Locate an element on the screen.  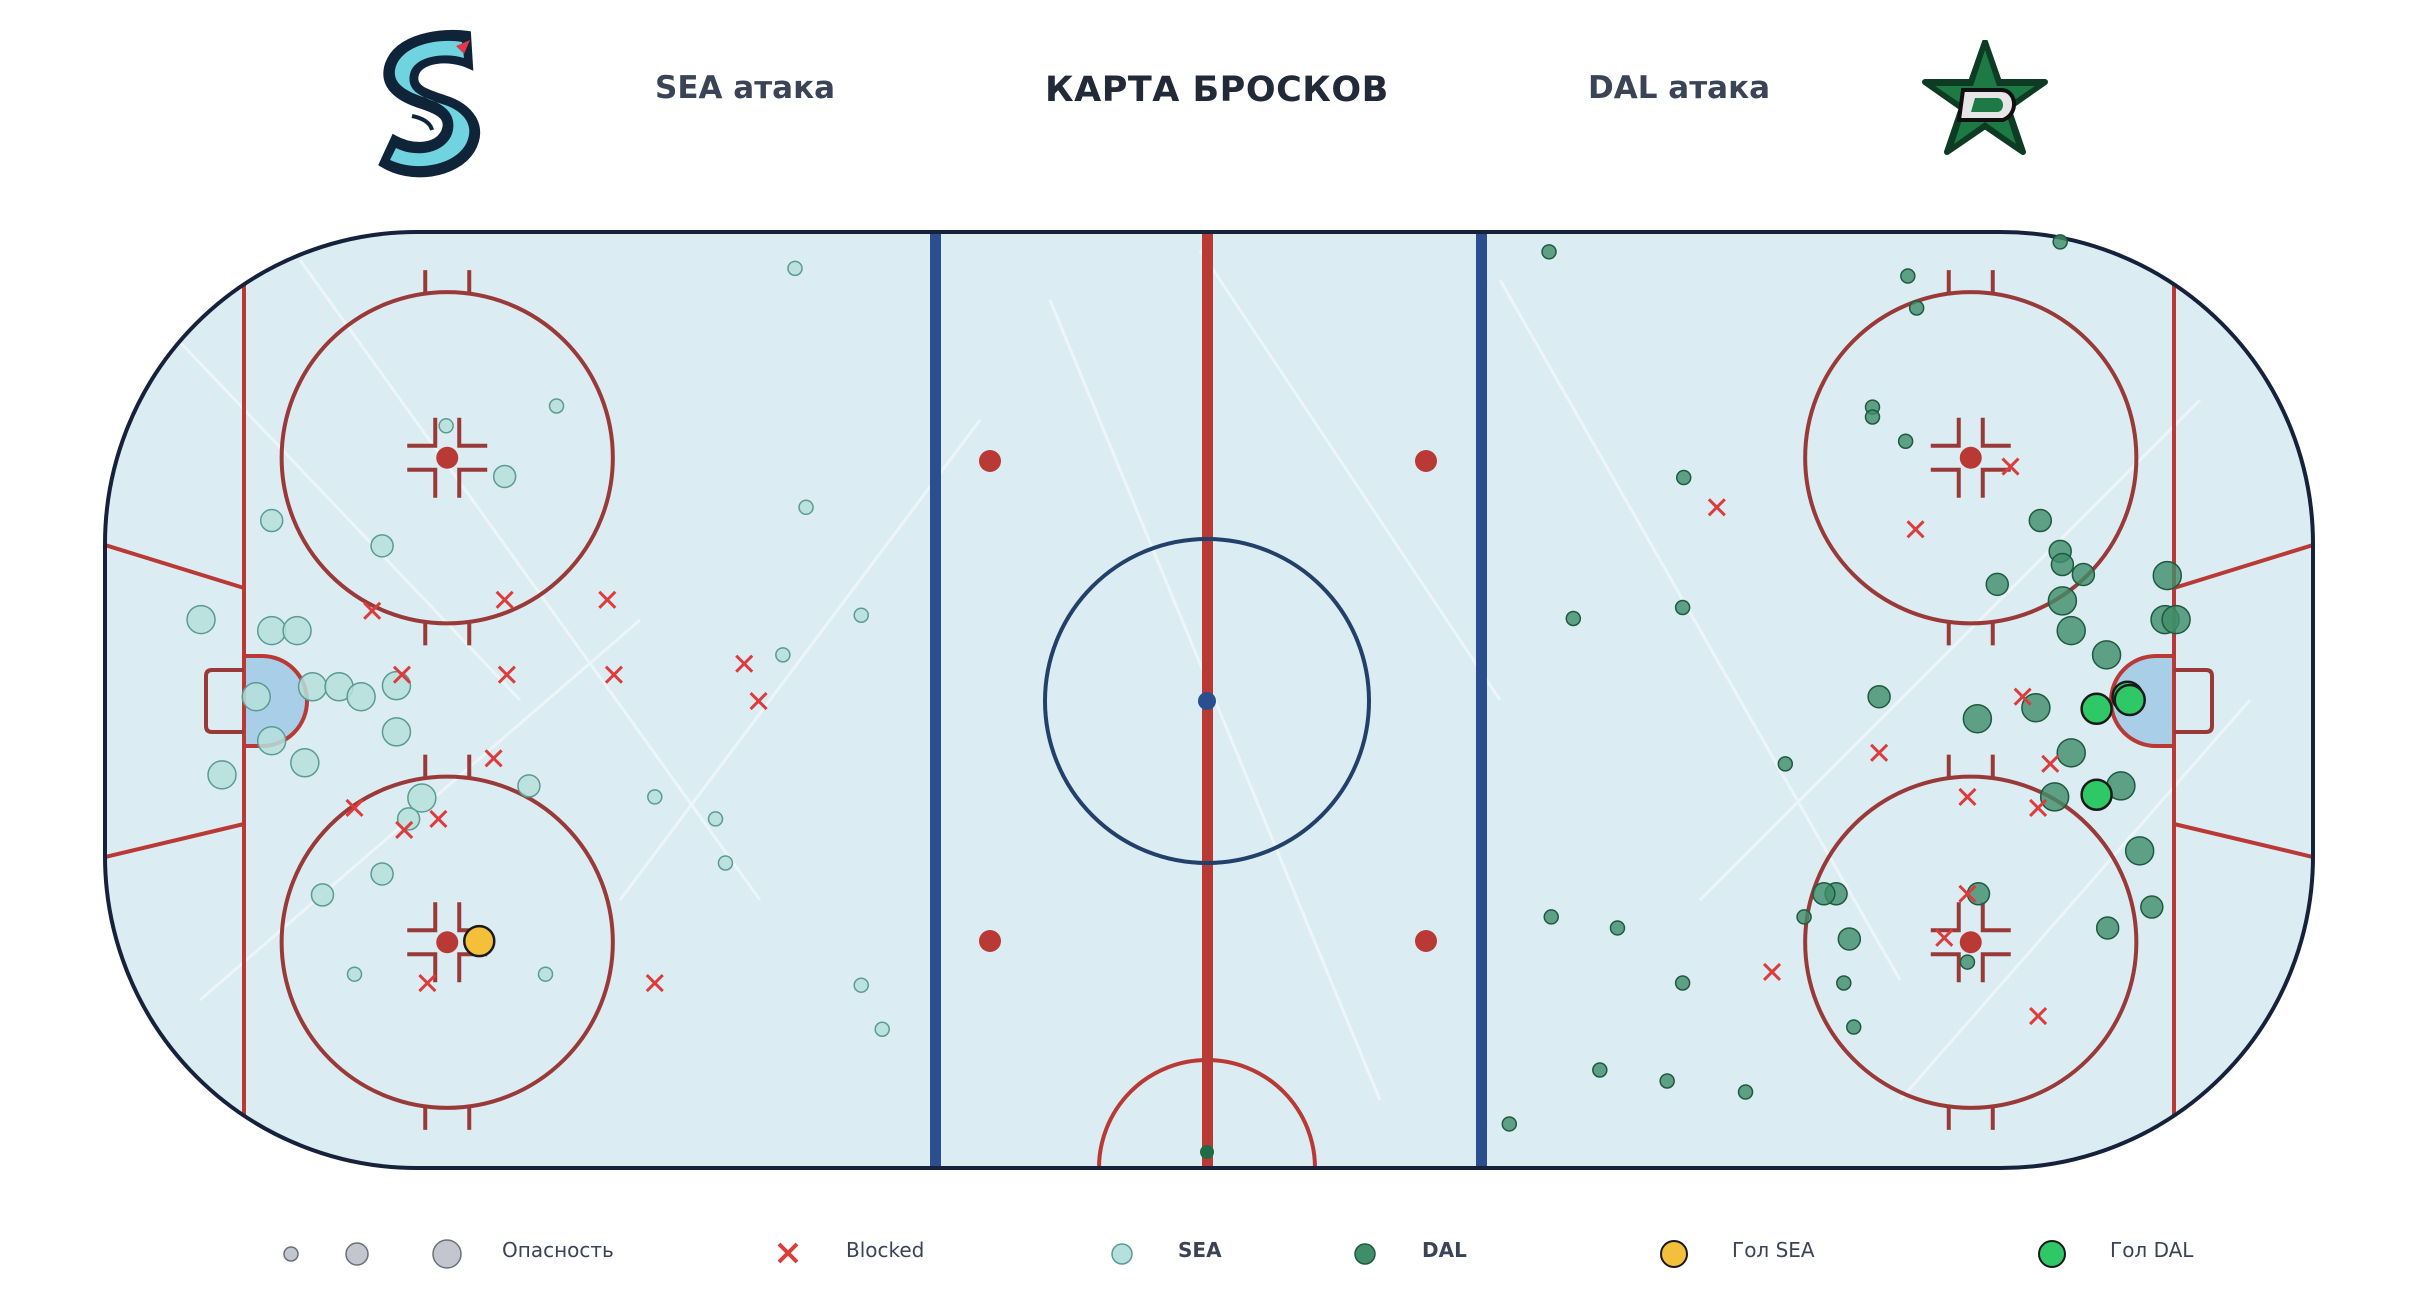
chart-title: КАРТА БРОСКОВ is located at coordinates (1217, 90).